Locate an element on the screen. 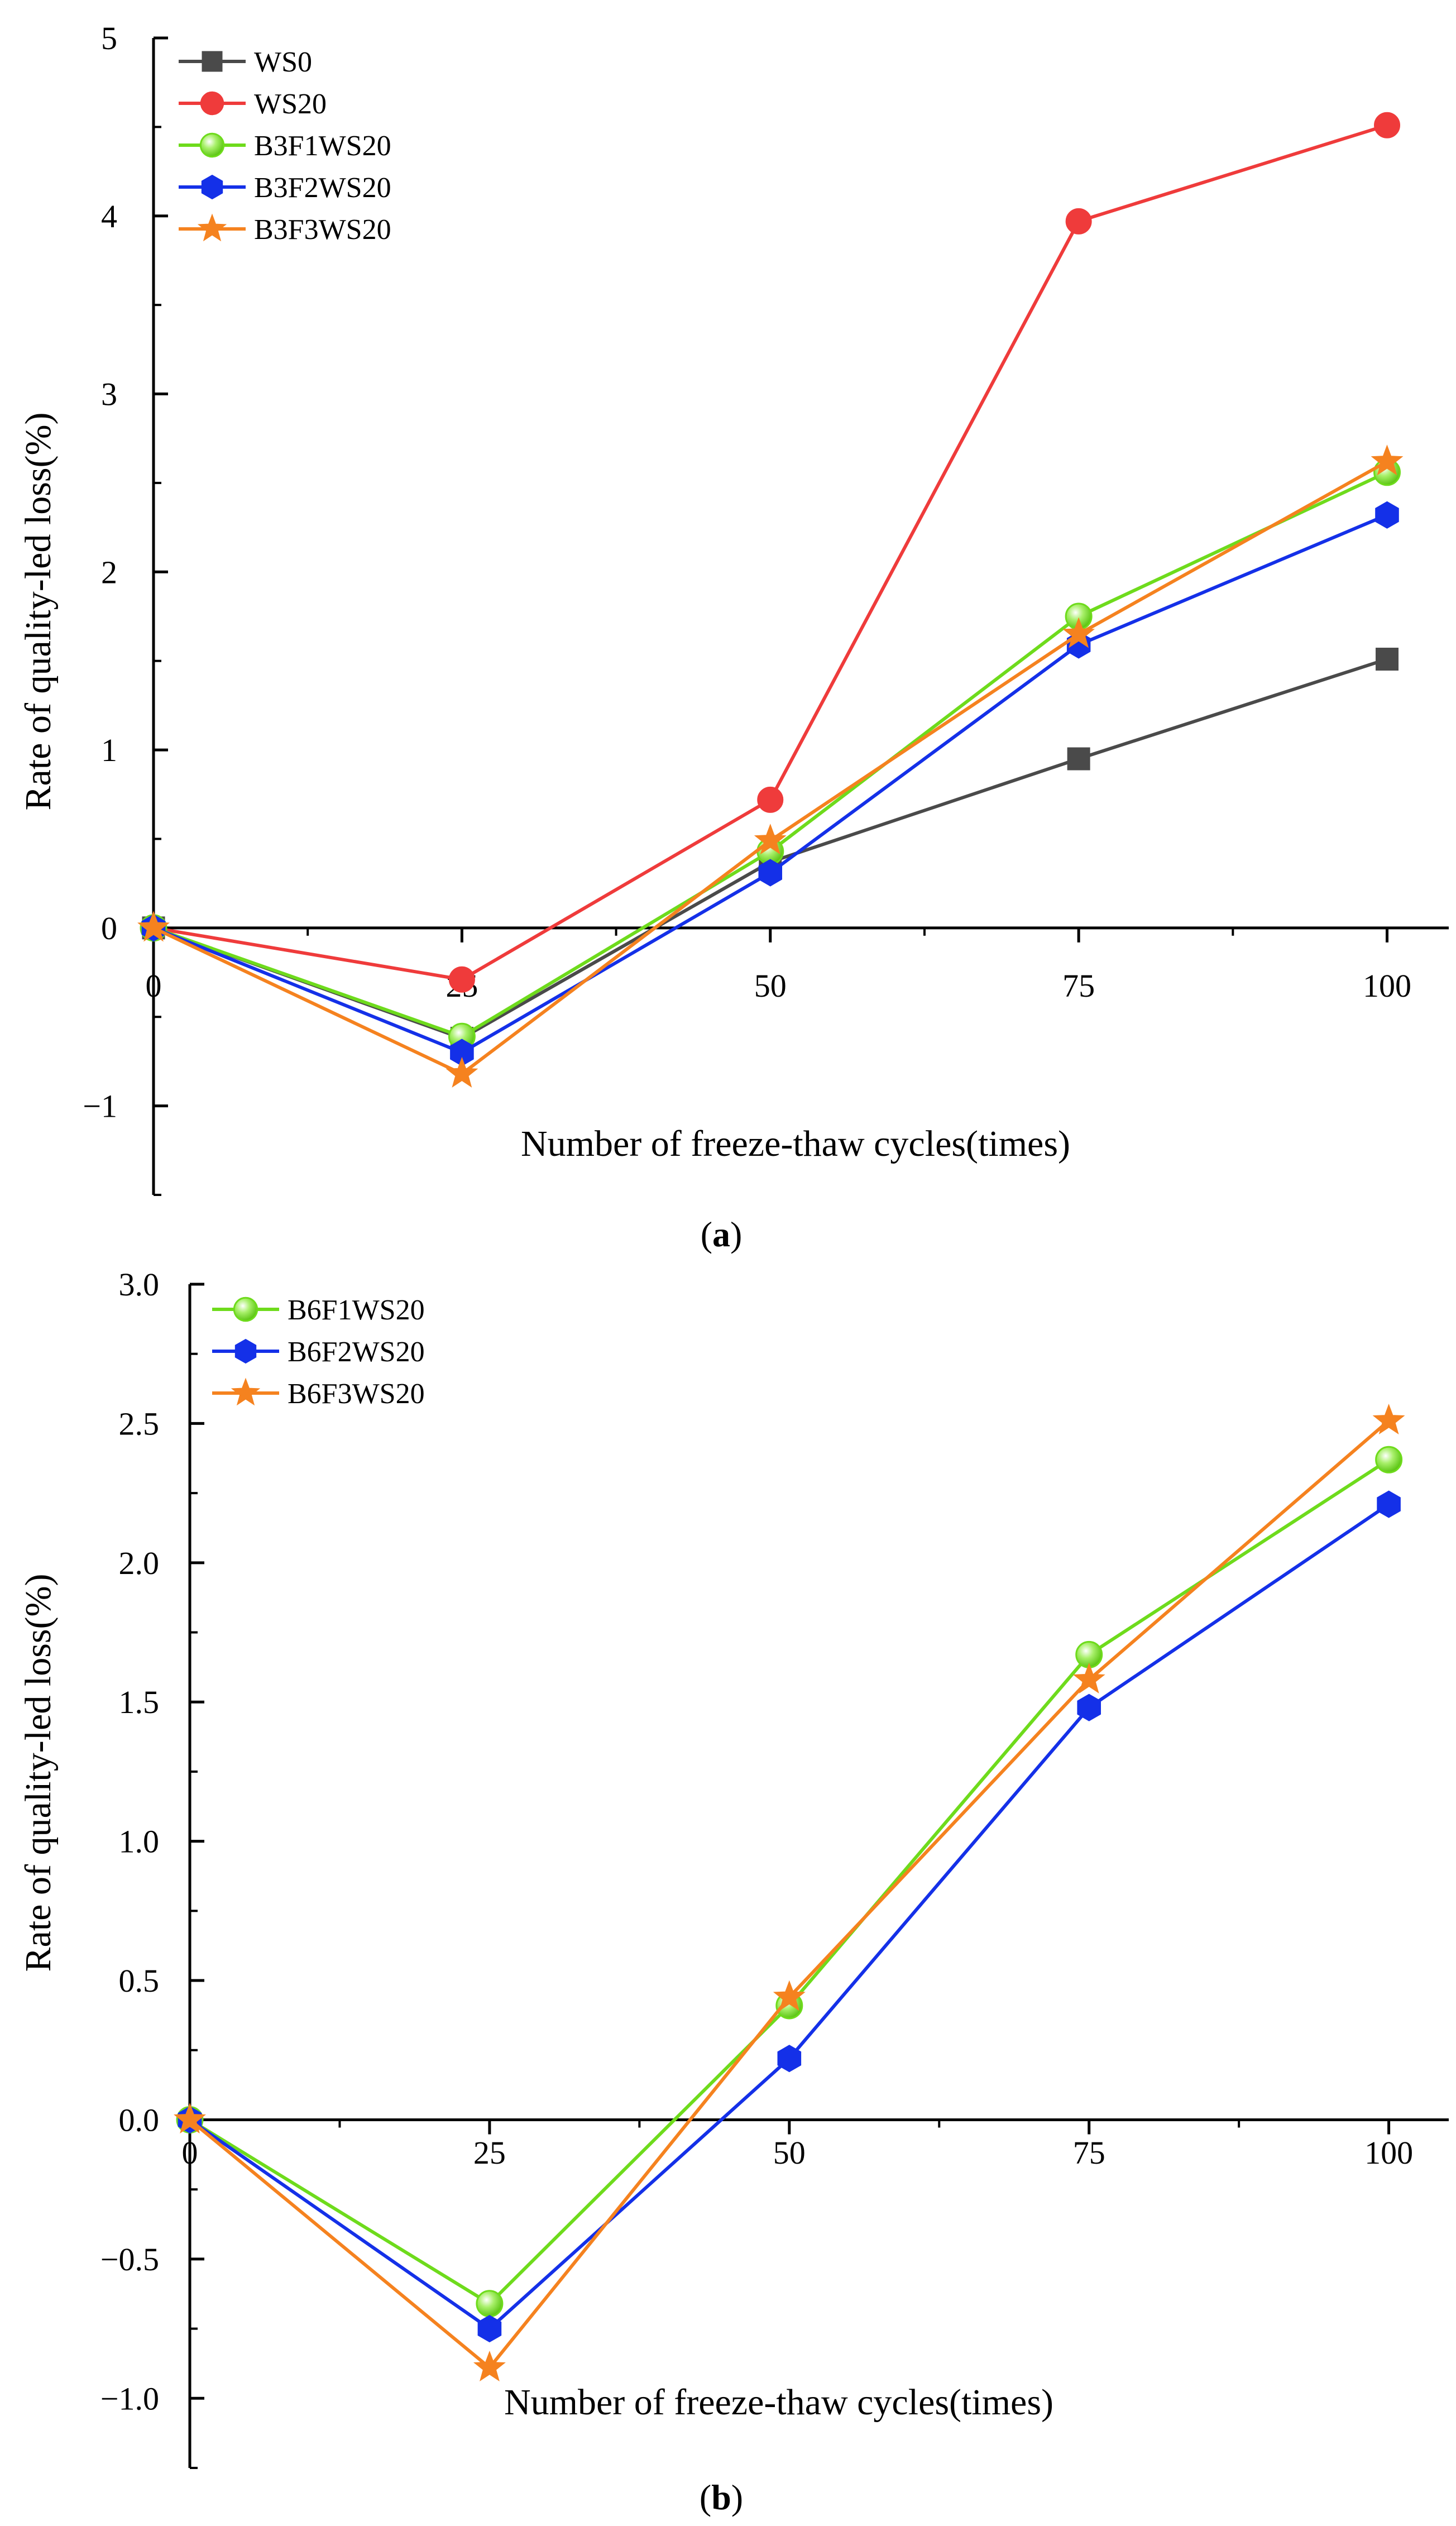 The height and width of the screenshot is (2526, 1456). caption-letter-b: b is located at coordinates (721, 2497).